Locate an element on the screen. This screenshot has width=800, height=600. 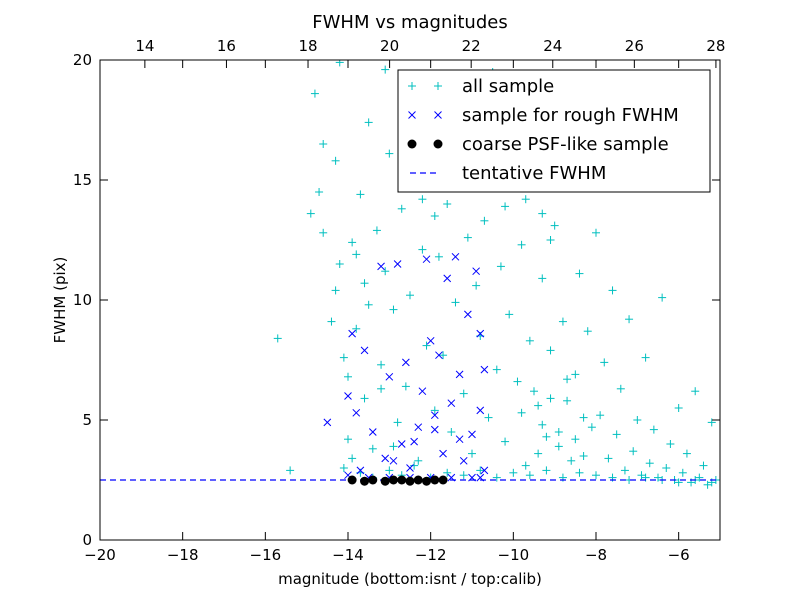
x-tick-label: −10 is located at coordinates (514, 555).